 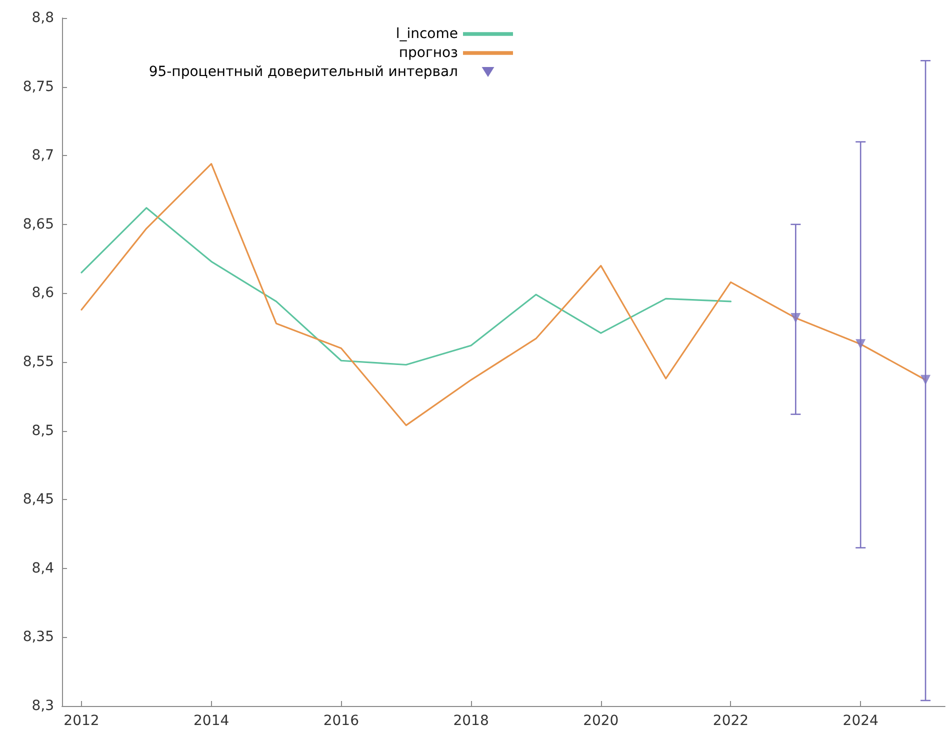 What do you see at coordinates (38, 86) in the screenshot?
I see `y-tick-label: 8,75` at bounding box center [38, 86].